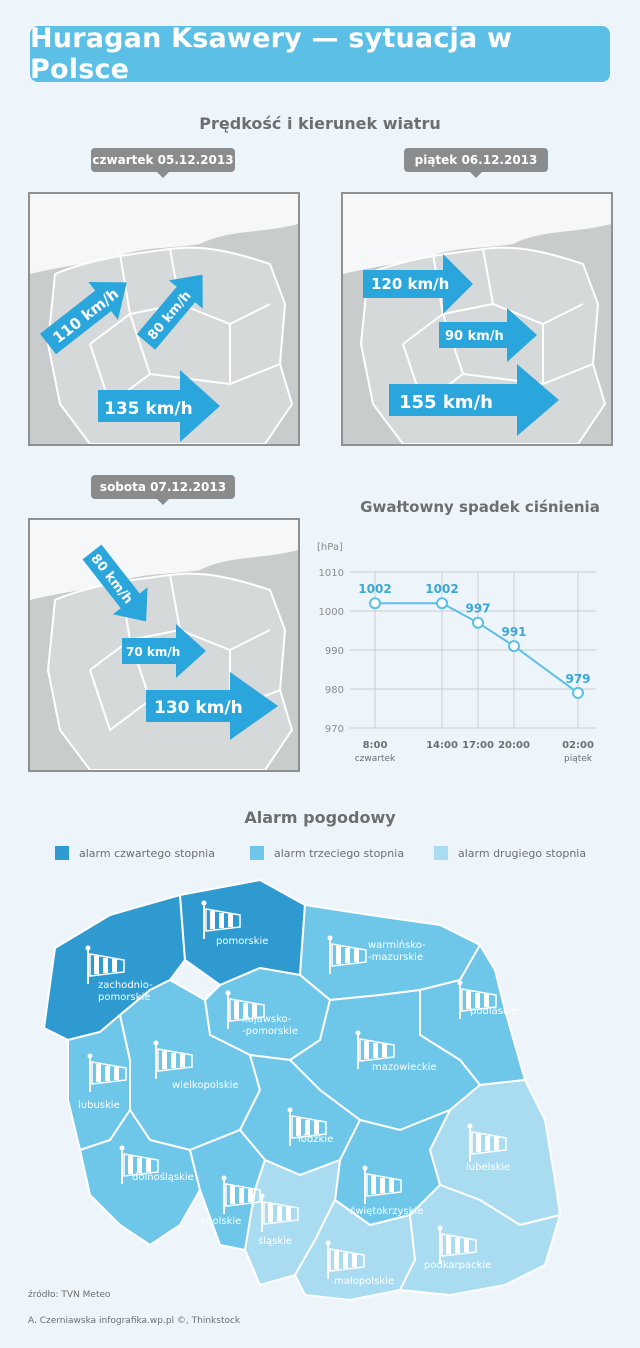 The image size is (640, 1348). I want to click on region-label-wielkopolskie: wielkopolskie, so click(205, 1085).